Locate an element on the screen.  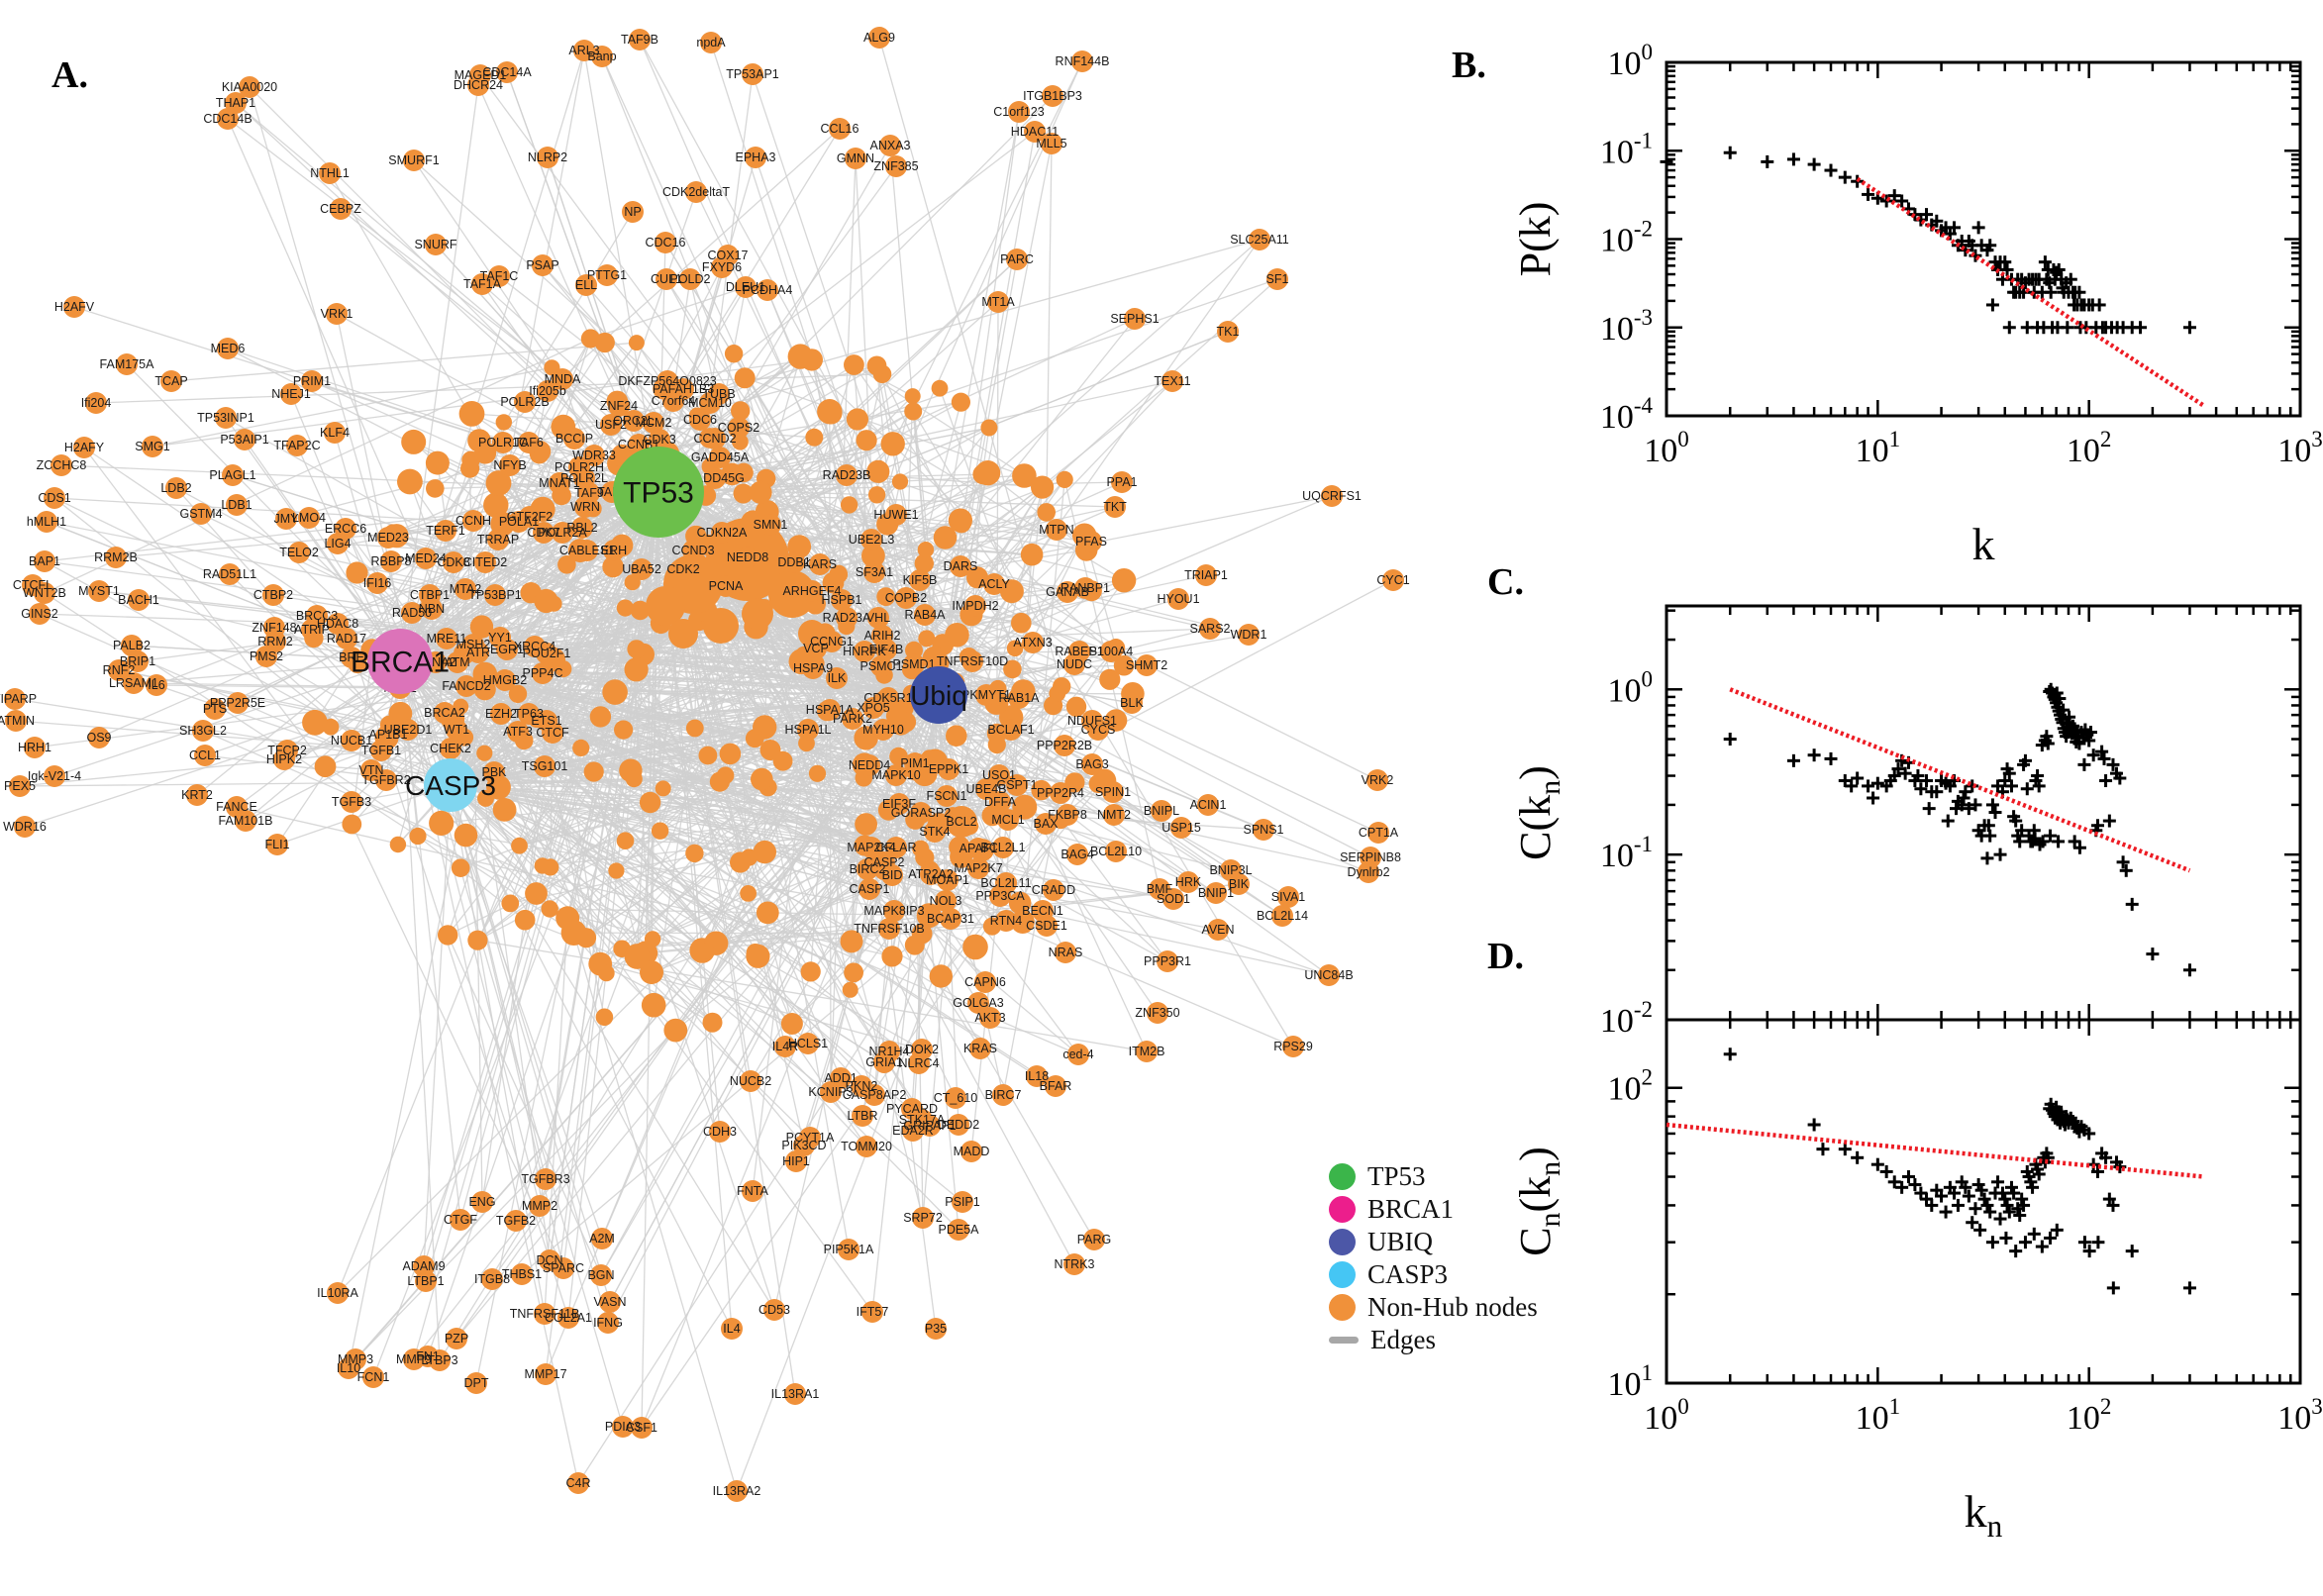
node-label: LDB1 is located at coordinates (237, 505).